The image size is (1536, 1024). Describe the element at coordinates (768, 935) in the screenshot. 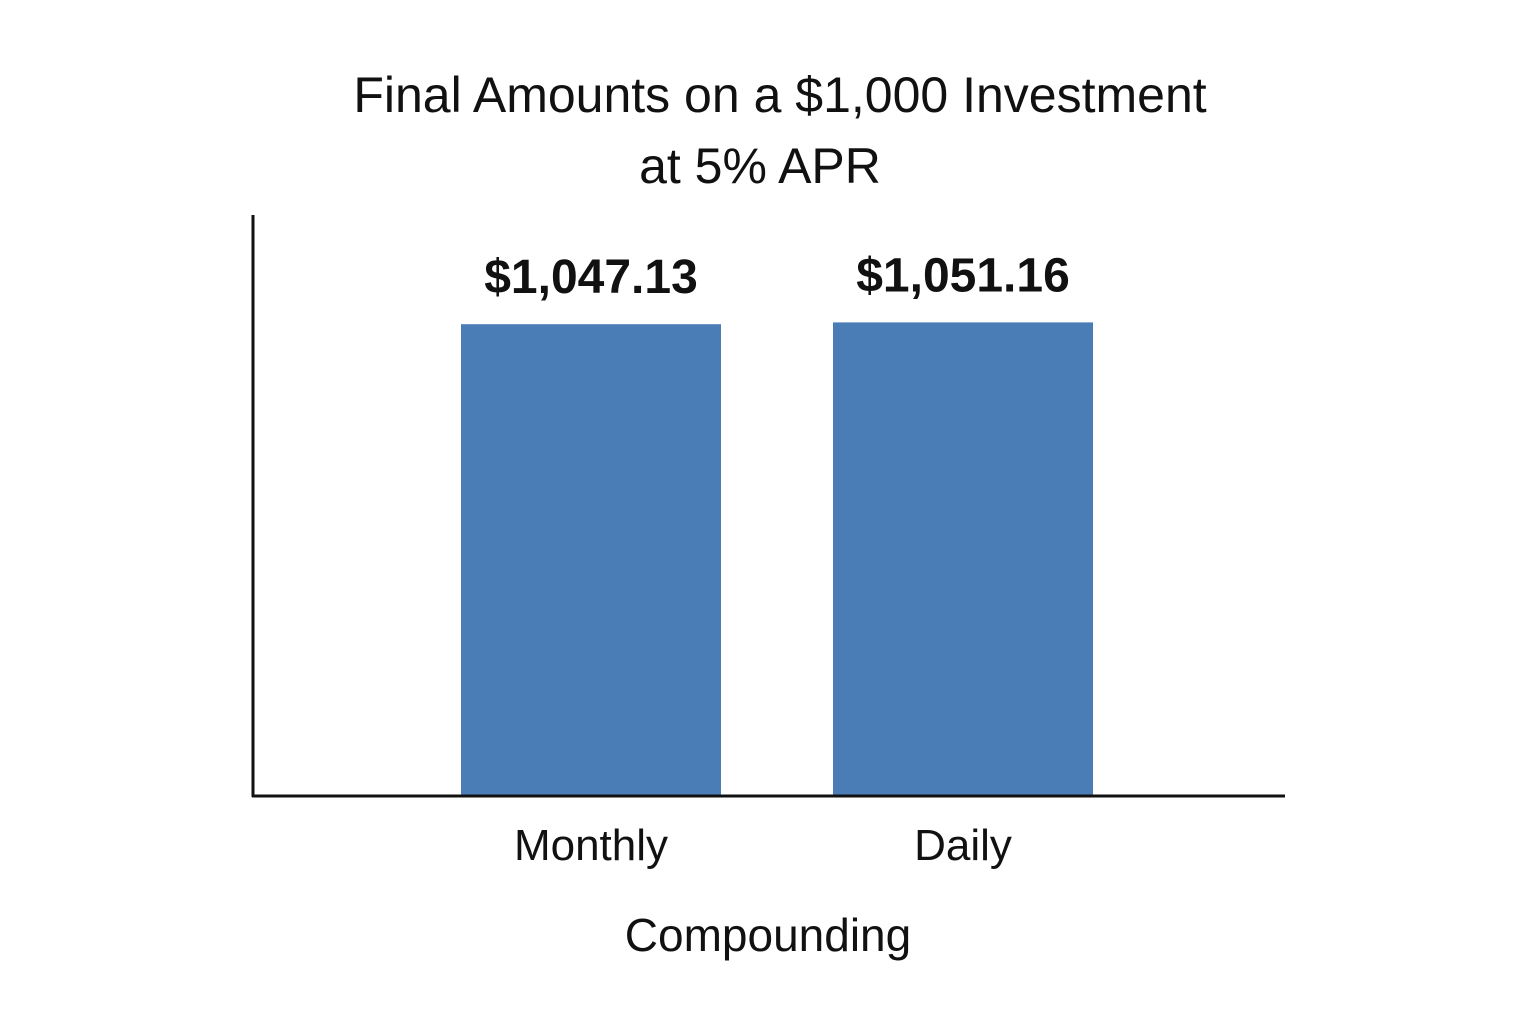

I see `x-axis-title: Compounding` at that location.